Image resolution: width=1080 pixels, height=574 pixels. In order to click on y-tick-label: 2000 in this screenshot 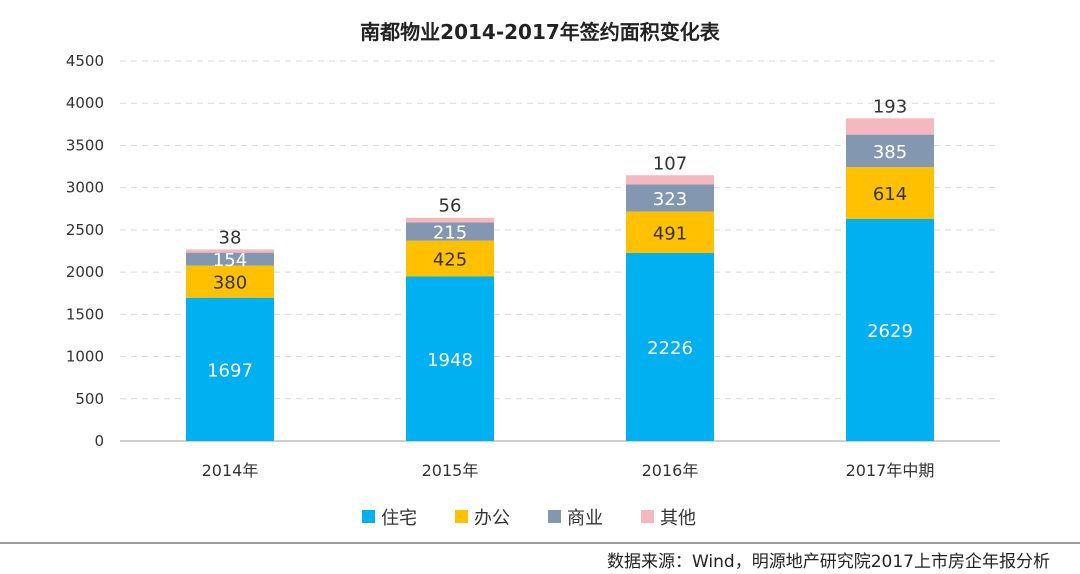, I will do `click(85, 272)`.